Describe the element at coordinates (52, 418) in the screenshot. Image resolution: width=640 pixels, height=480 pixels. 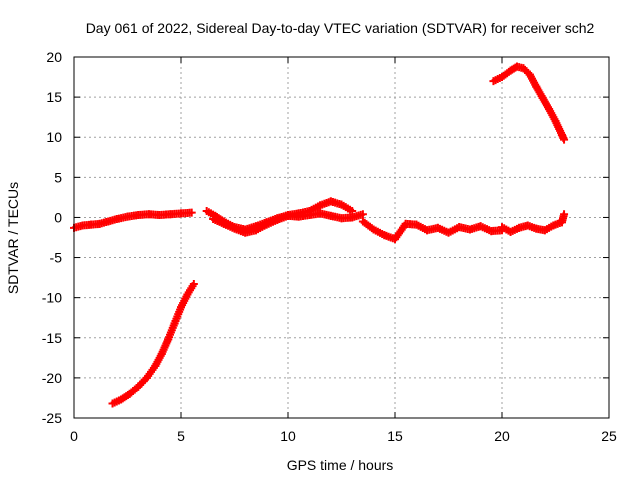
I see `y-tick-label: -25` at that location.